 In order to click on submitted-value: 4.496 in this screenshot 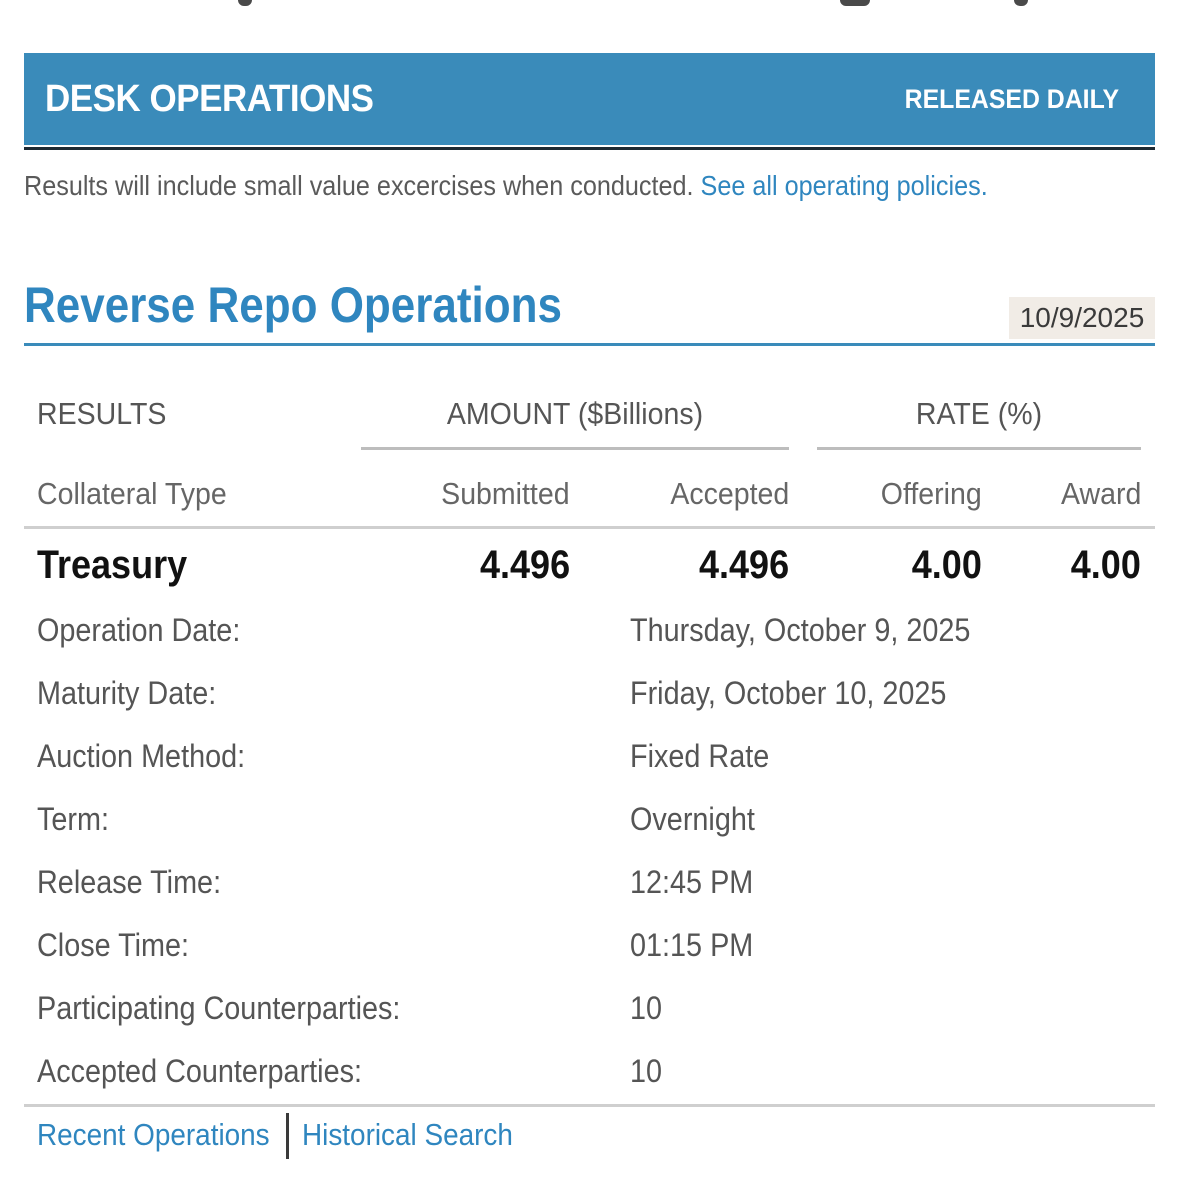, I will do `click(524, 565)`.